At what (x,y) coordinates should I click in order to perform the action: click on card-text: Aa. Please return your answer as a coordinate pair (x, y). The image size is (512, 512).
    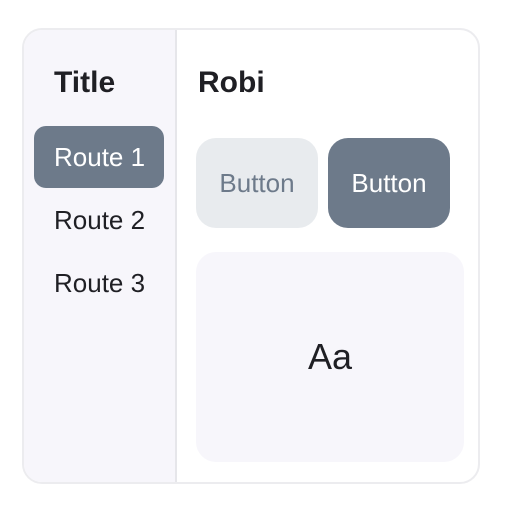
    Looking at the image, I should click on (330, 356).